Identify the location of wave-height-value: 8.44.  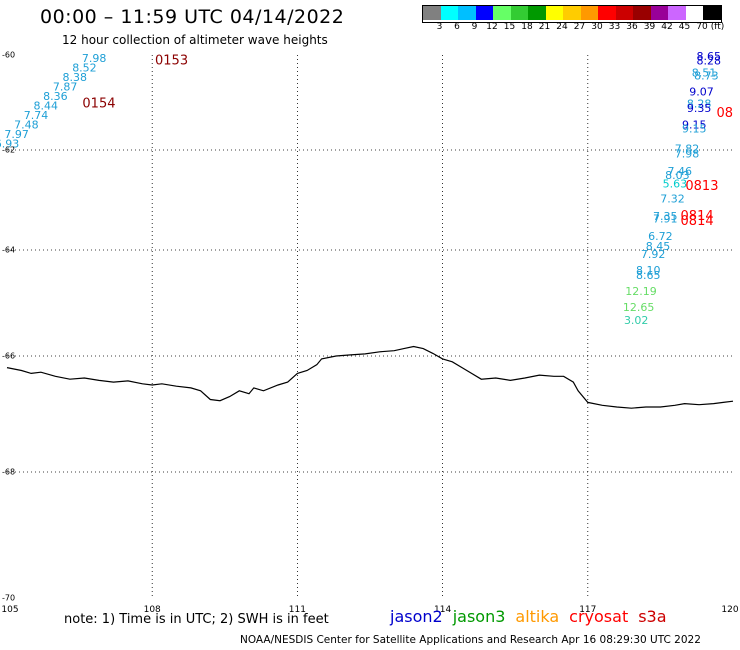
(45, 106).